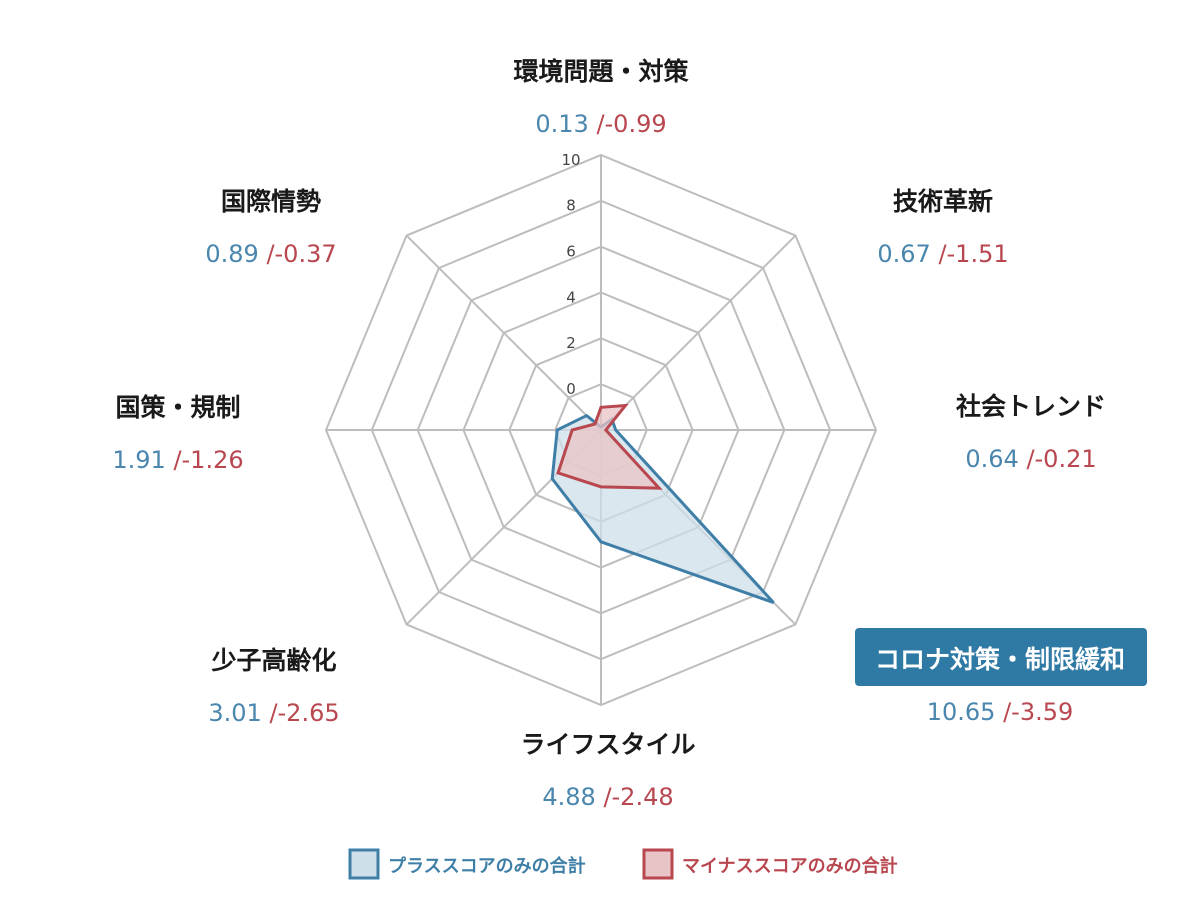 Image resolution: width=1200 pixels, height=901 pixels. I want to click on radar-series, so click(662, 503).